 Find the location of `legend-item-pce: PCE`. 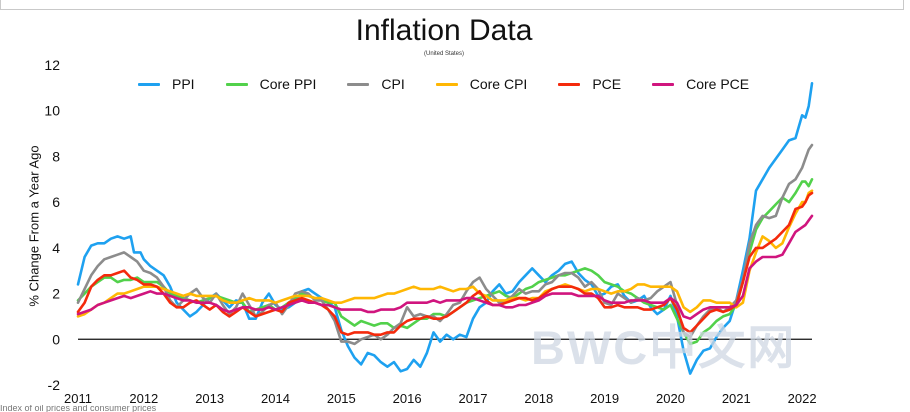

legend-item-pce: PCE is located at coordinates (589, 84).